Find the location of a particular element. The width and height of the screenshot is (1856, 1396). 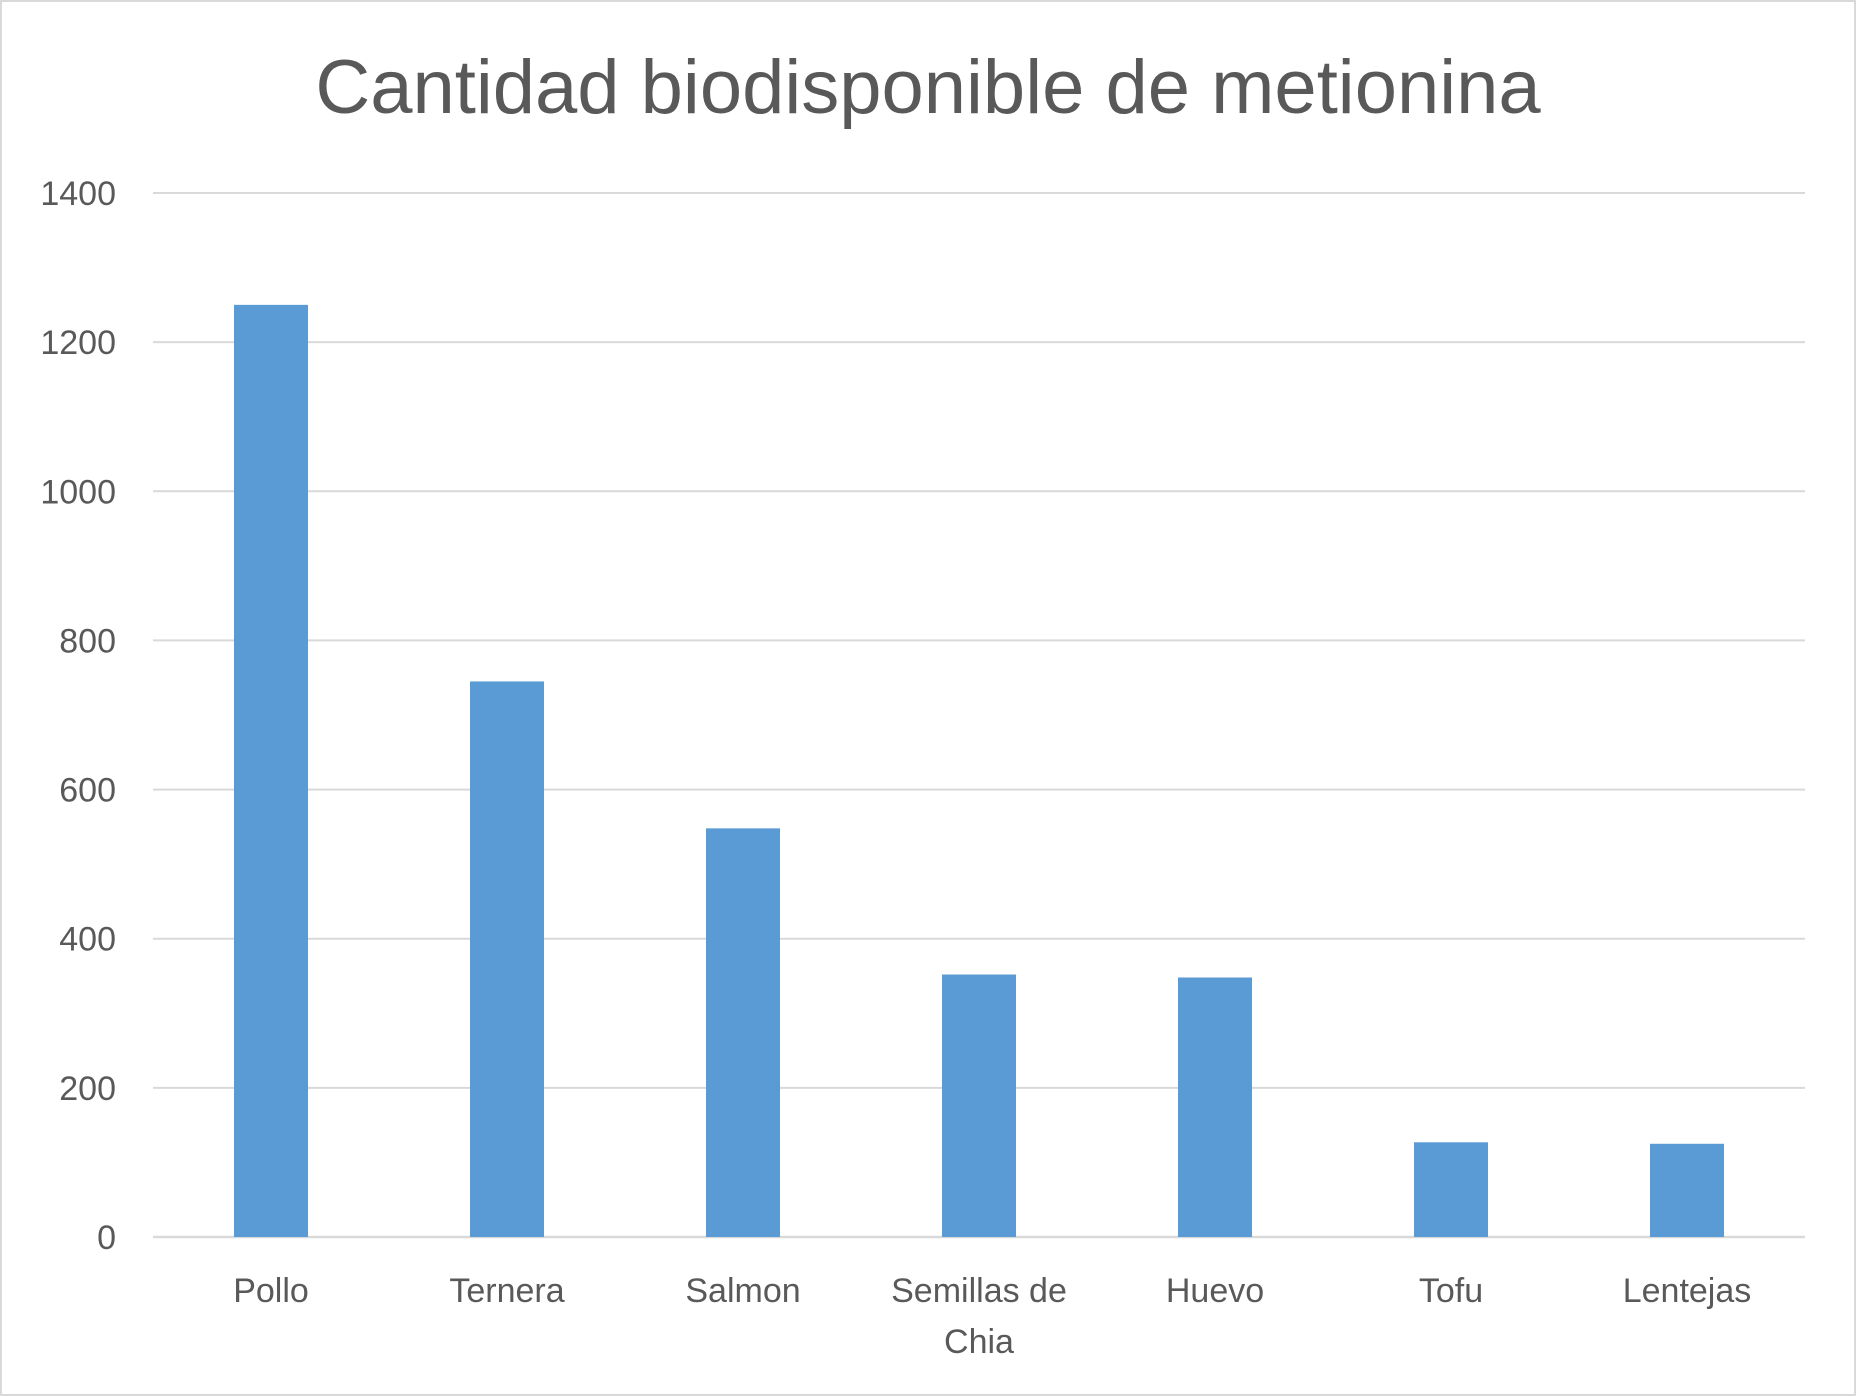

x-tick-label: Pollo is located at coordinates (271, 1291).